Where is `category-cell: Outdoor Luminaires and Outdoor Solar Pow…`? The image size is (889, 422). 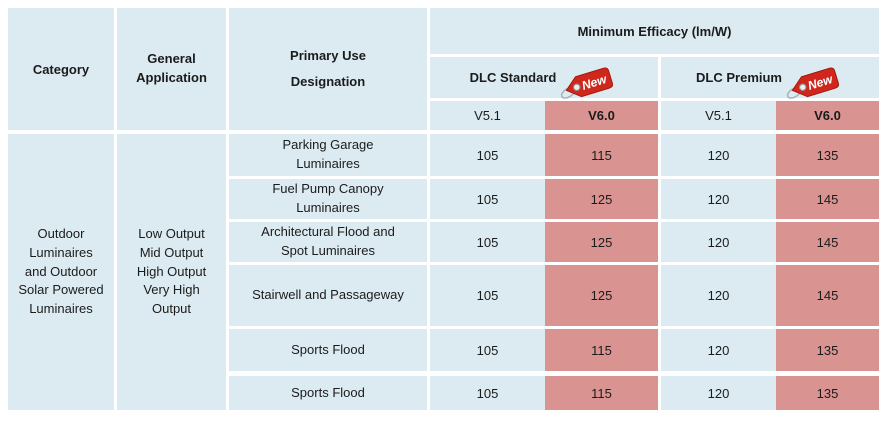
category-cell: Outdoor Luminaires and Outdoor Solar Pow… is located at coordinates (62, 273).